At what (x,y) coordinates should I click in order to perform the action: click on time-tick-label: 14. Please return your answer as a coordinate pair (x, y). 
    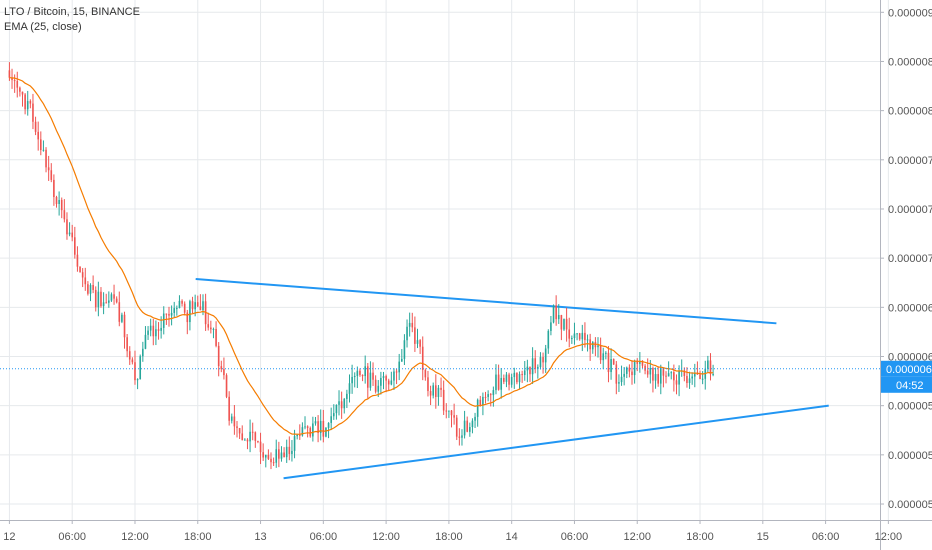
    Looking at the image, I should click on (512, 537).